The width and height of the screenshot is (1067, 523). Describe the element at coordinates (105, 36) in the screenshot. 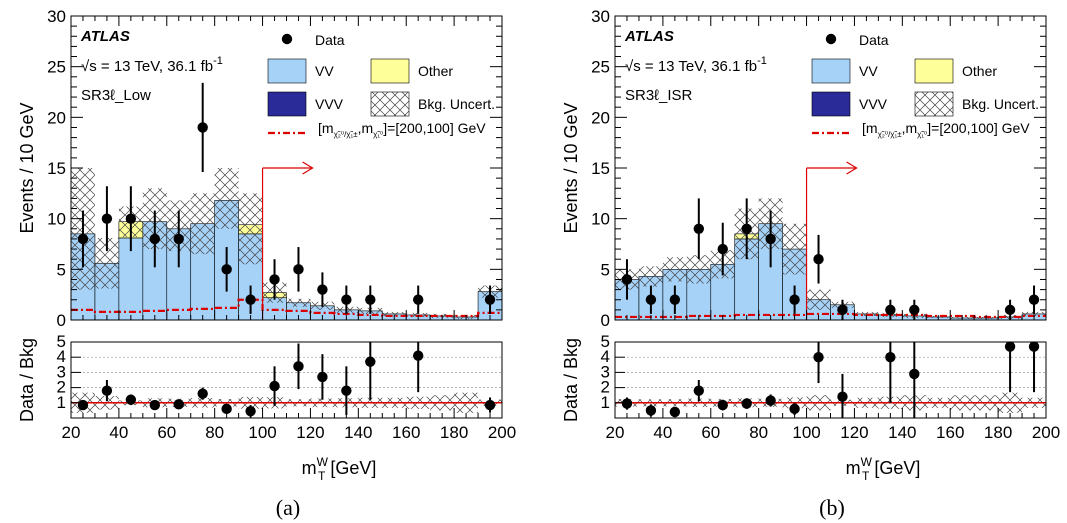

I see `experiment-label: ATLAS` at that location.